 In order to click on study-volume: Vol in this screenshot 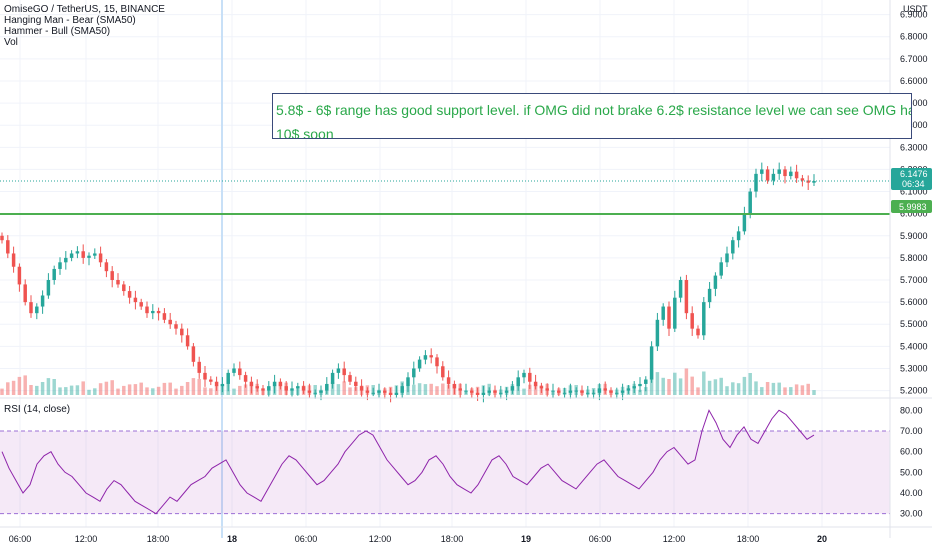, I will do `click(11, 42)`.